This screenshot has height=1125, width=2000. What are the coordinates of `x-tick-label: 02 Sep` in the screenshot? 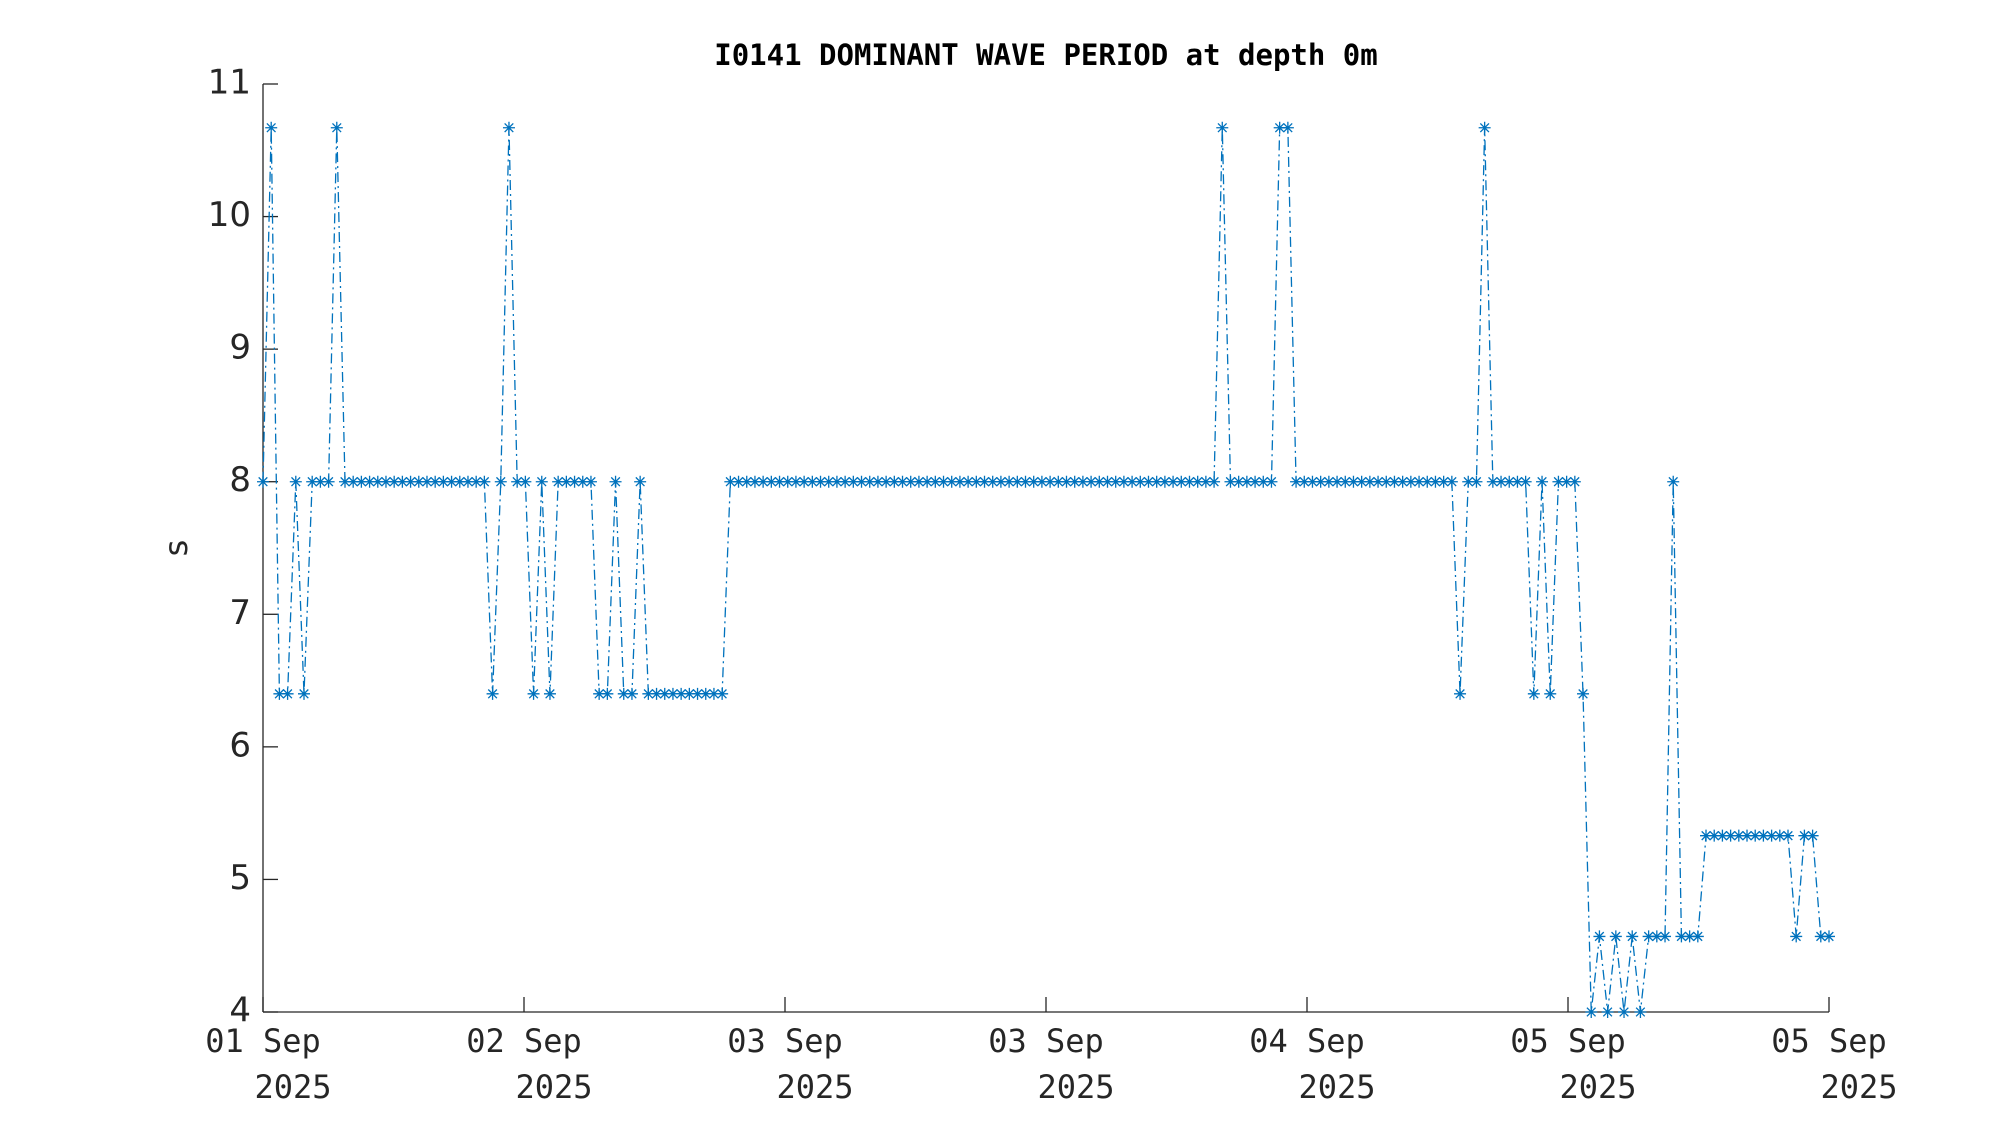 It's located at (524, 1041).